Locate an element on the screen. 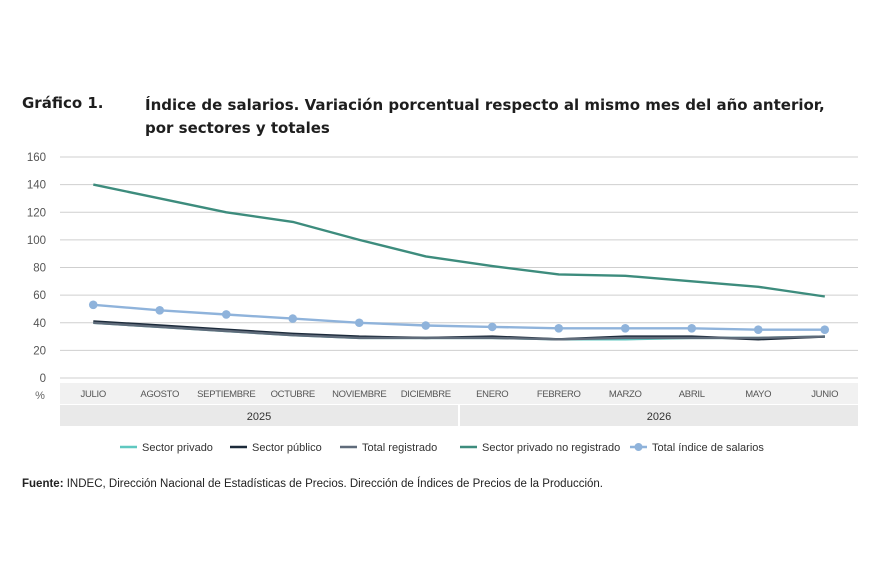 This screenshot has height=580, width=870. y-tick-label: 100 is located at coordinates (36, 241).